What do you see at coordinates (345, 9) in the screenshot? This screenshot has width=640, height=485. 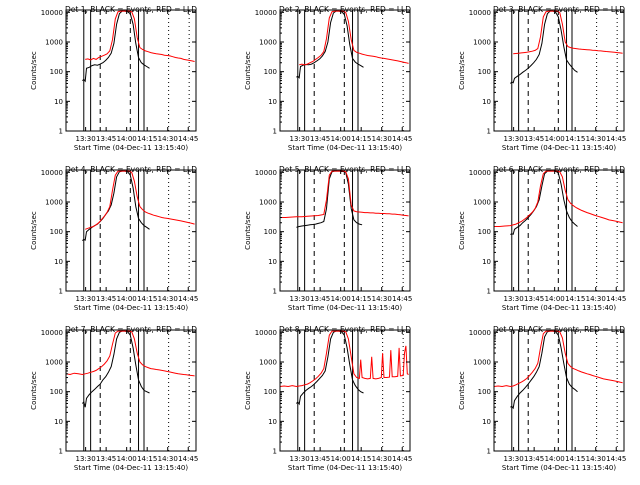 I see `panel-title: Det 2, BLACK = Events, RED = LLD` at bounding box center [345, 9].